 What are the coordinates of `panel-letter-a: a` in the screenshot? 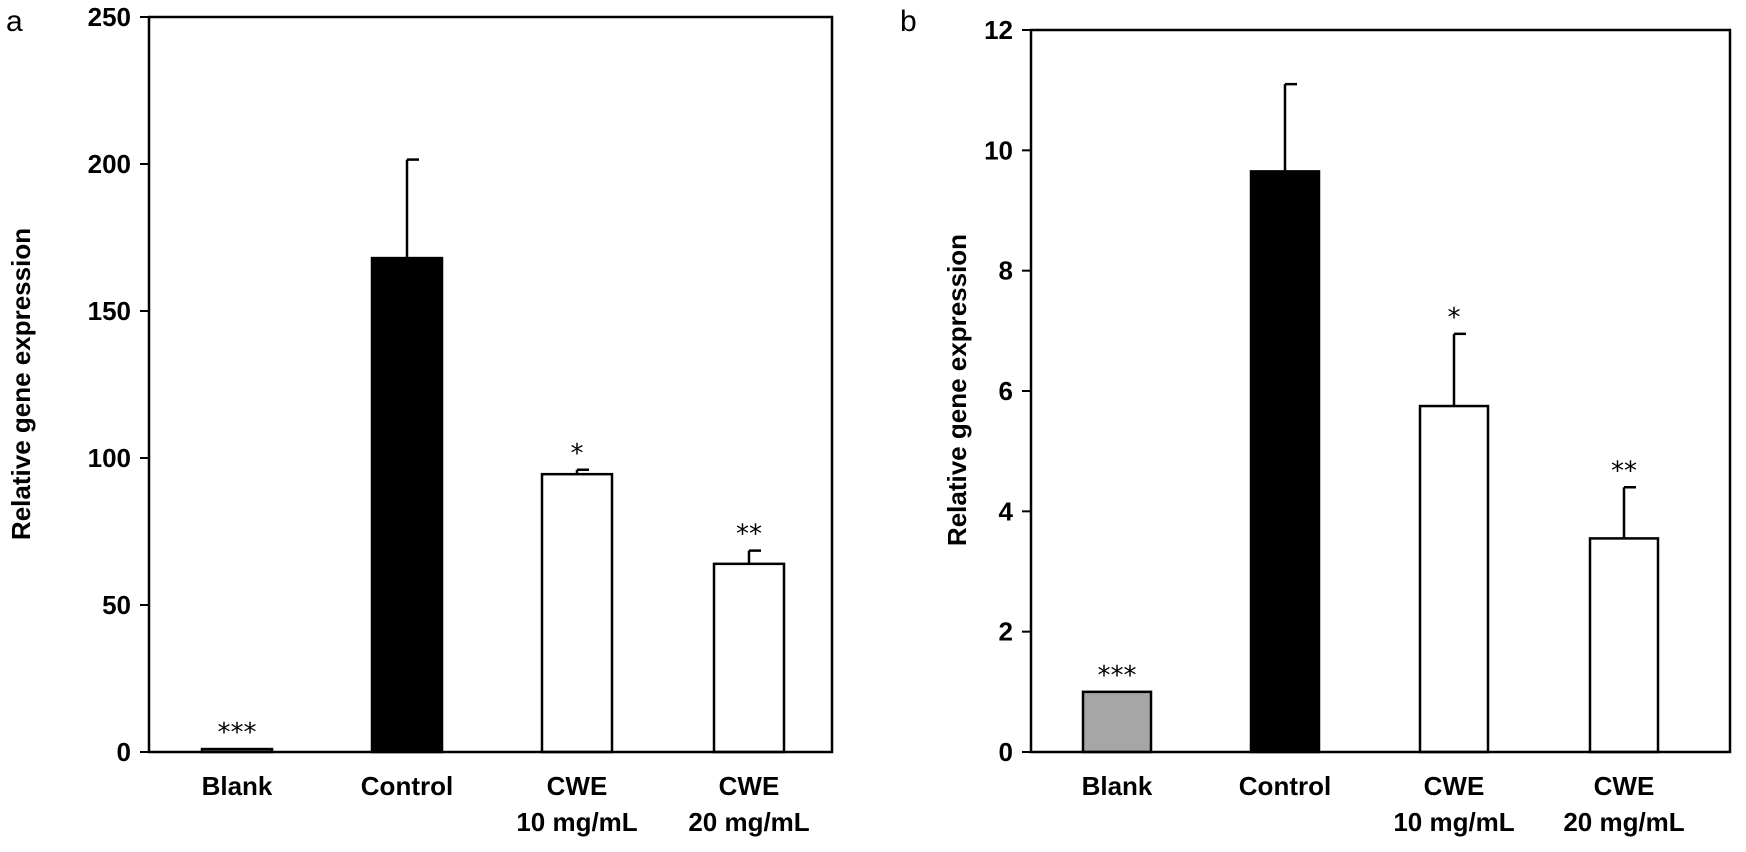 It's located at (14, 21).